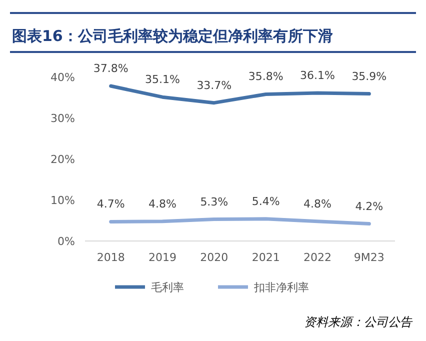 The height and width of the screenshot is (341, 426). What do you see at coordinates (369, 206) in the screenshot?
I see `data-label: 4.2%` at bounding box center [369, 206].